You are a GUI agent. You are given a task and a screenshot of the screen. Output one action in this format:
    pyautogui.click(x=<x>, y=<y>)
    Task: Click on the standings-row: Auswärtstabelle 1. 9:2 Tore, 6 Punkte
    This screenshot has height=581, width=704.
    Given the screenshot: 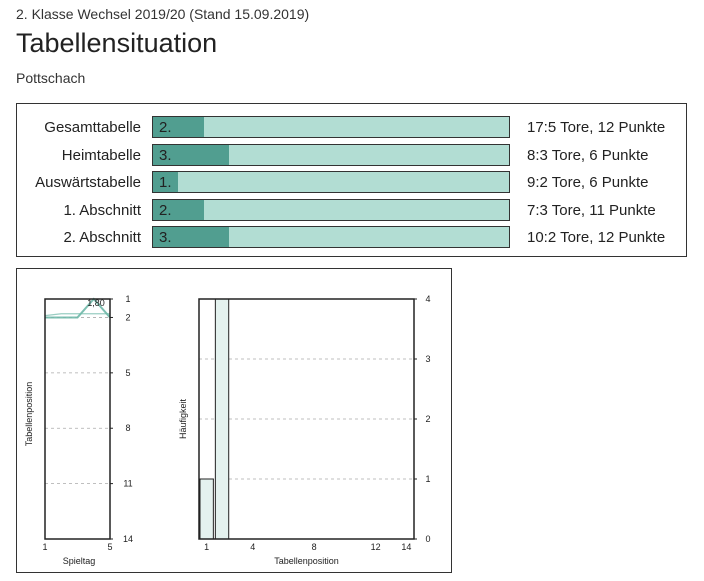 What is the action you would take?
    pyautogui.click(x=351, y=183)
    